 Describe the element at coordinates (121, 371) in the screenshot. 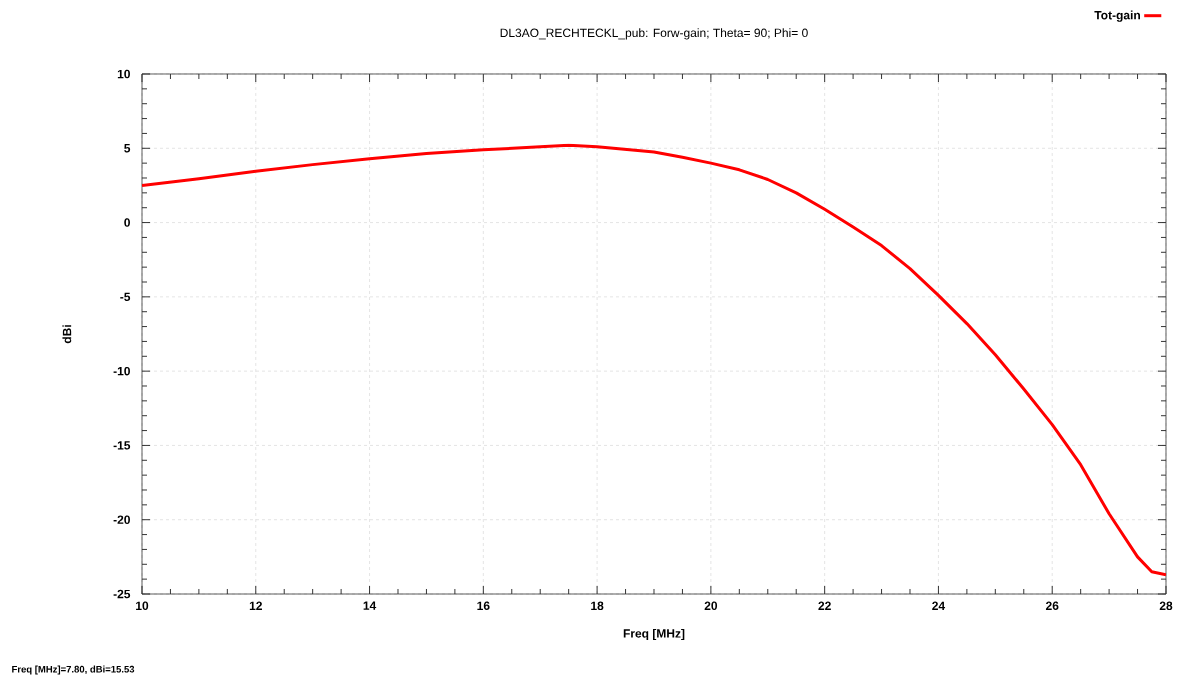

I see `y-tick-label: -10` at that location.